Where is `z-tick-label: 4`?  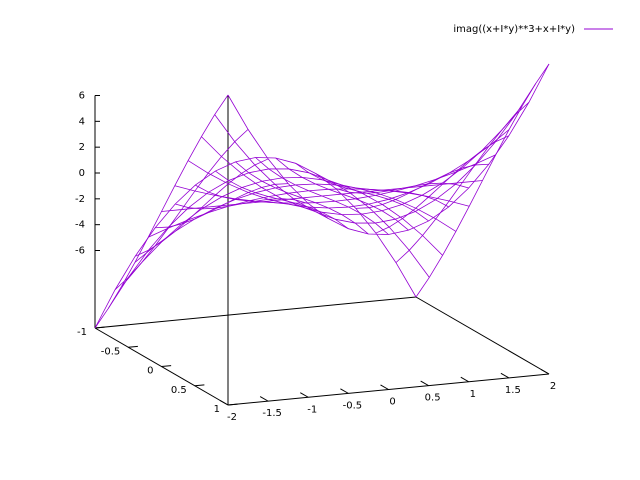
z-tick-label: 4 is located at coordinates (82, 121).